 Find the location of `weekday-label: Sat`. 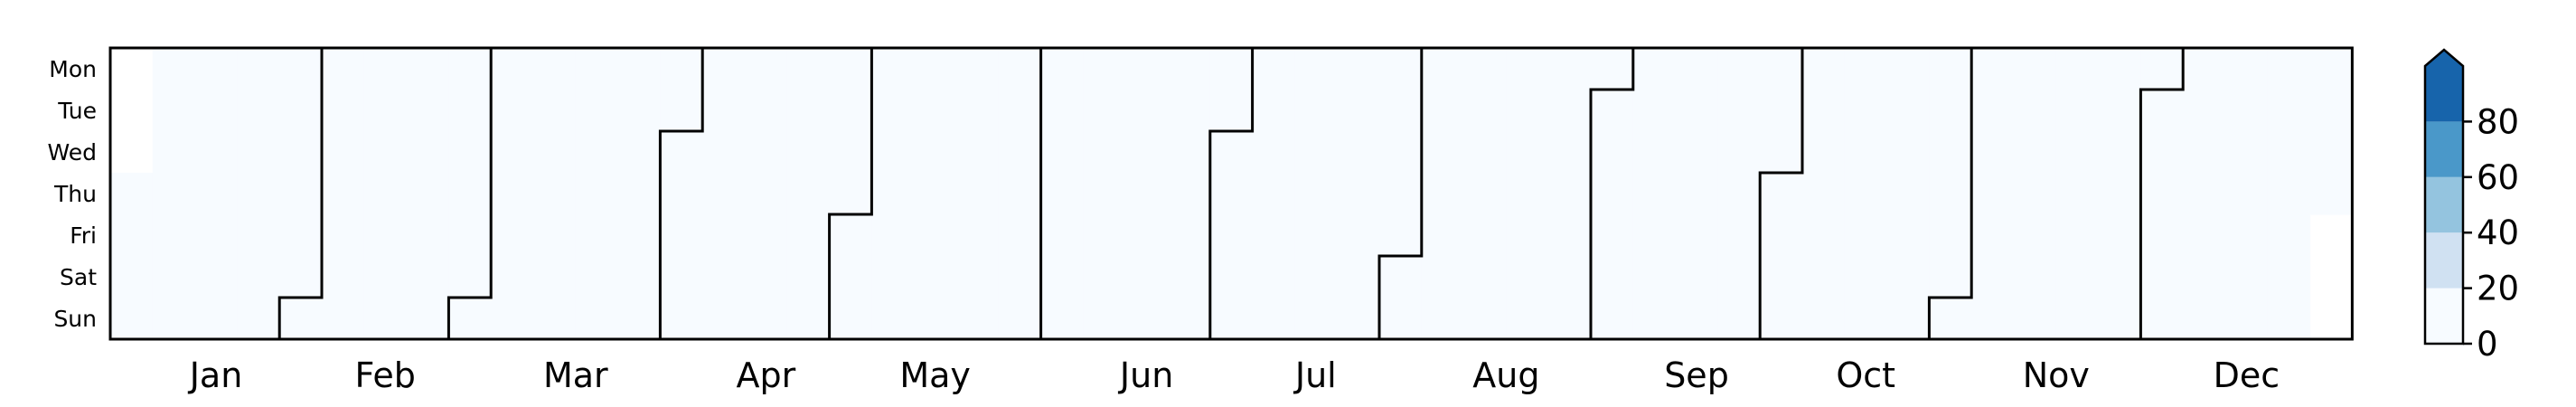

weekday-label: Sat is located at coordinates (79, 277).